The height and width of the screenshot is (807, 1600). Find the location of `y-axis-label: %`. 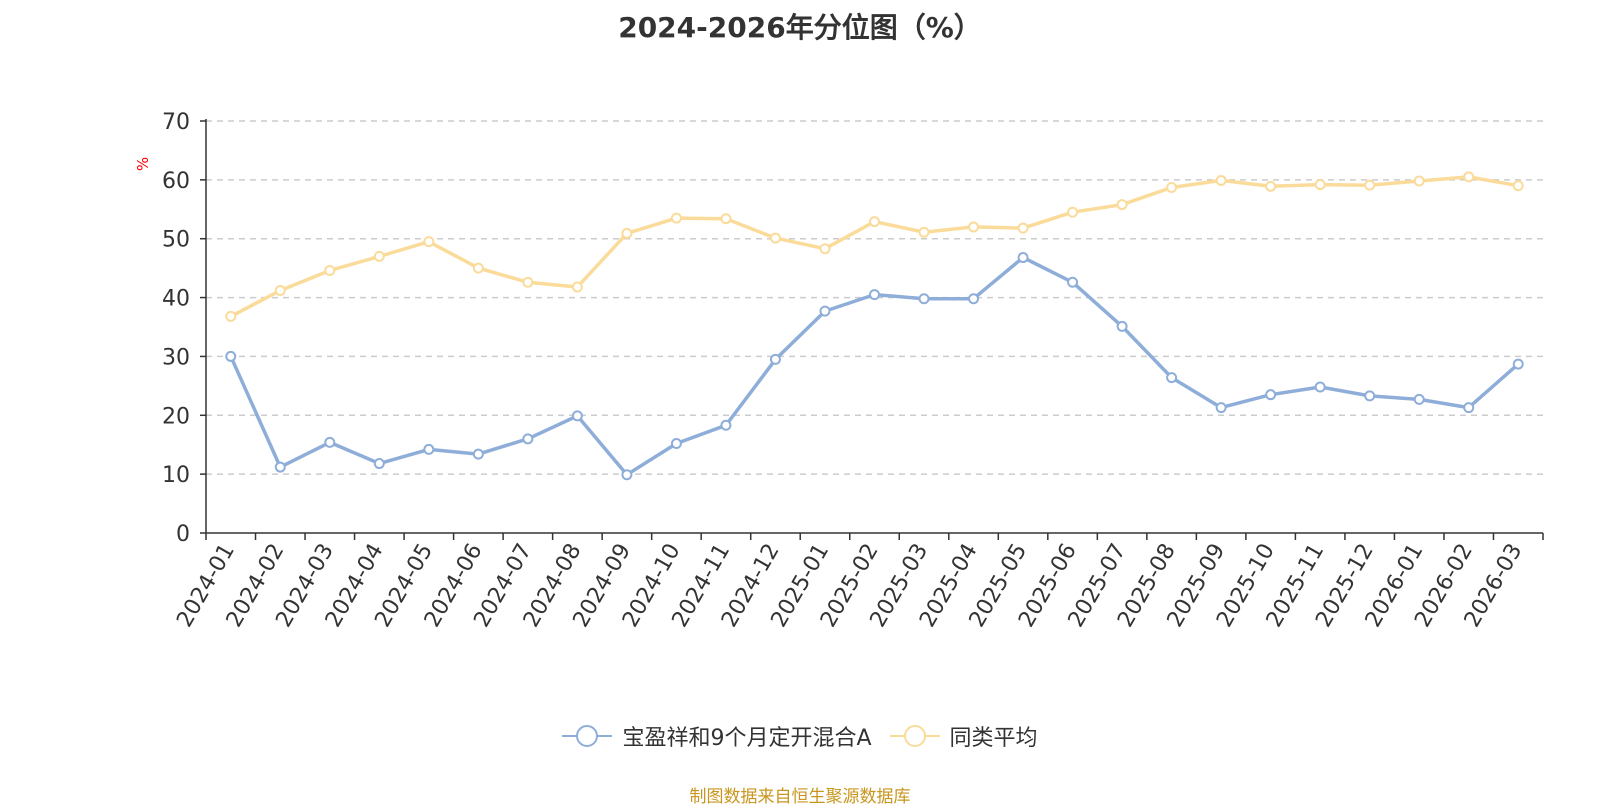

y-axis-label: % is located at coordinates (143, 164).